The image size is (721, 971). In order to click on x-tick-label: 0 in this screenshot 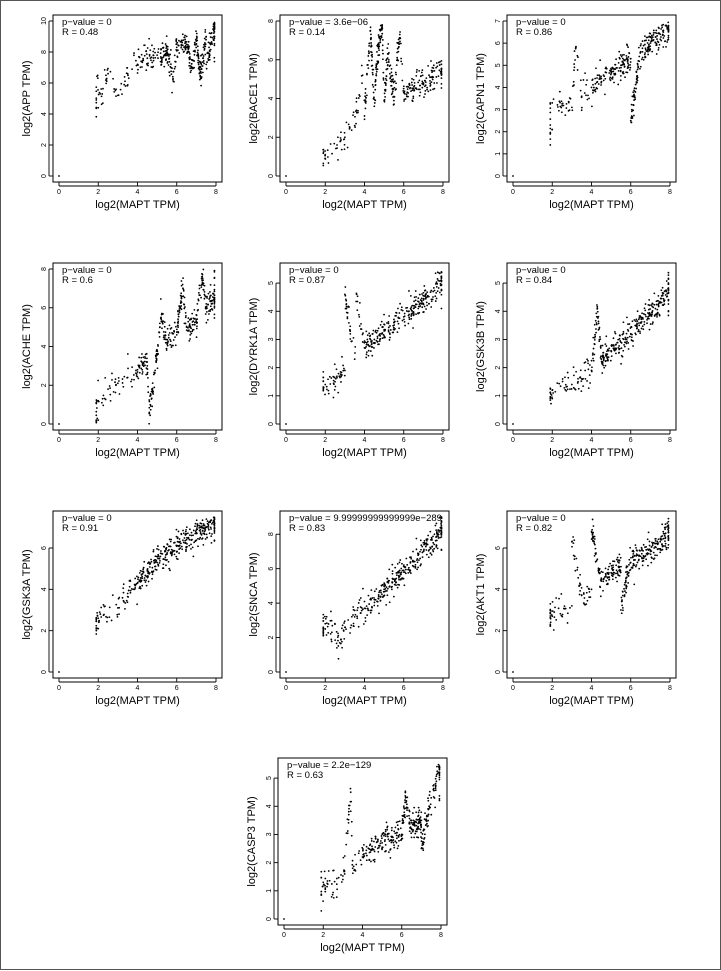, I will do `click(286, 192)`.